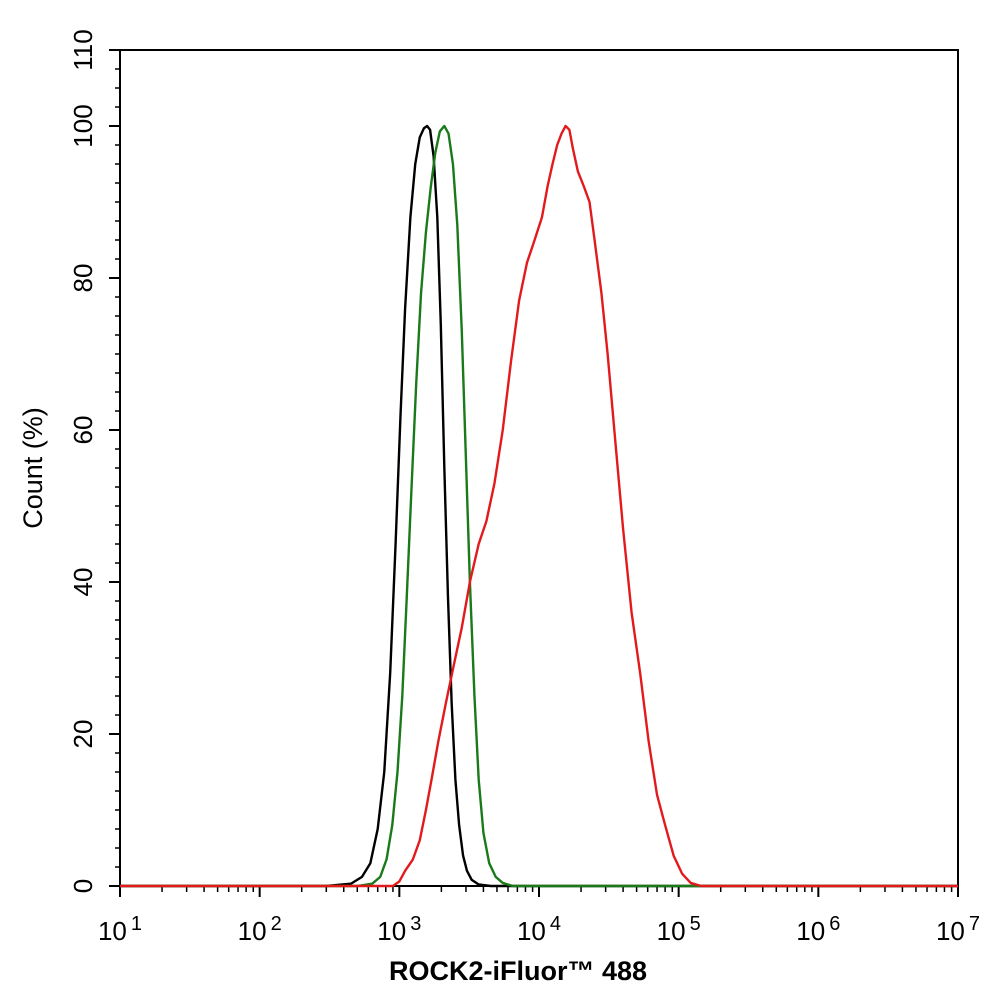  Describe the element at coordinates (818, 929) in the screenshot. I see `x-tick-label: 10 6` at that location.